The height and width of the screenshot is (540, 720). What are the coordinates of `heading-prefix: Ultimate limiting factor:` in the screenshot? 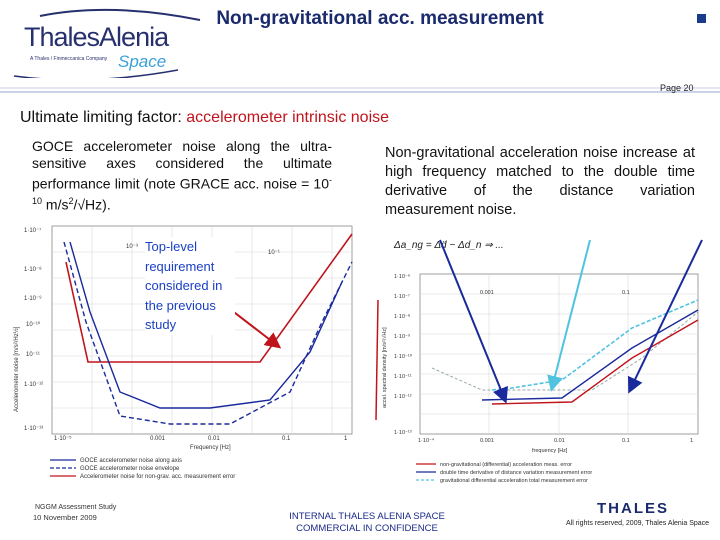 It's located at (103, 117).